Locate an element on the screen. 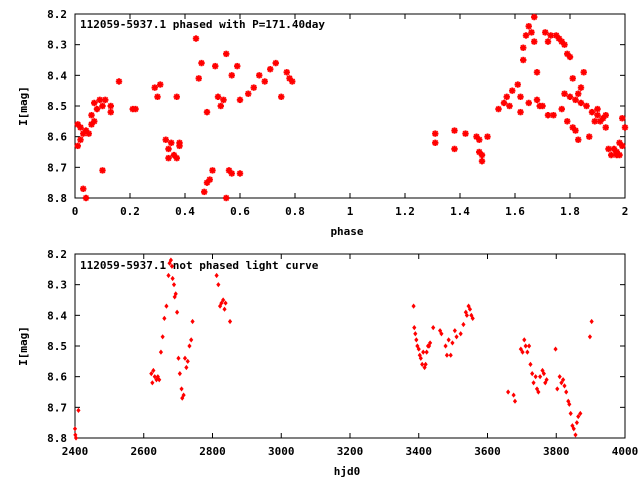 The height and width of the screenshot is (480, 640). x-tick-label: 1.2 is located at coordinates (405, 211).